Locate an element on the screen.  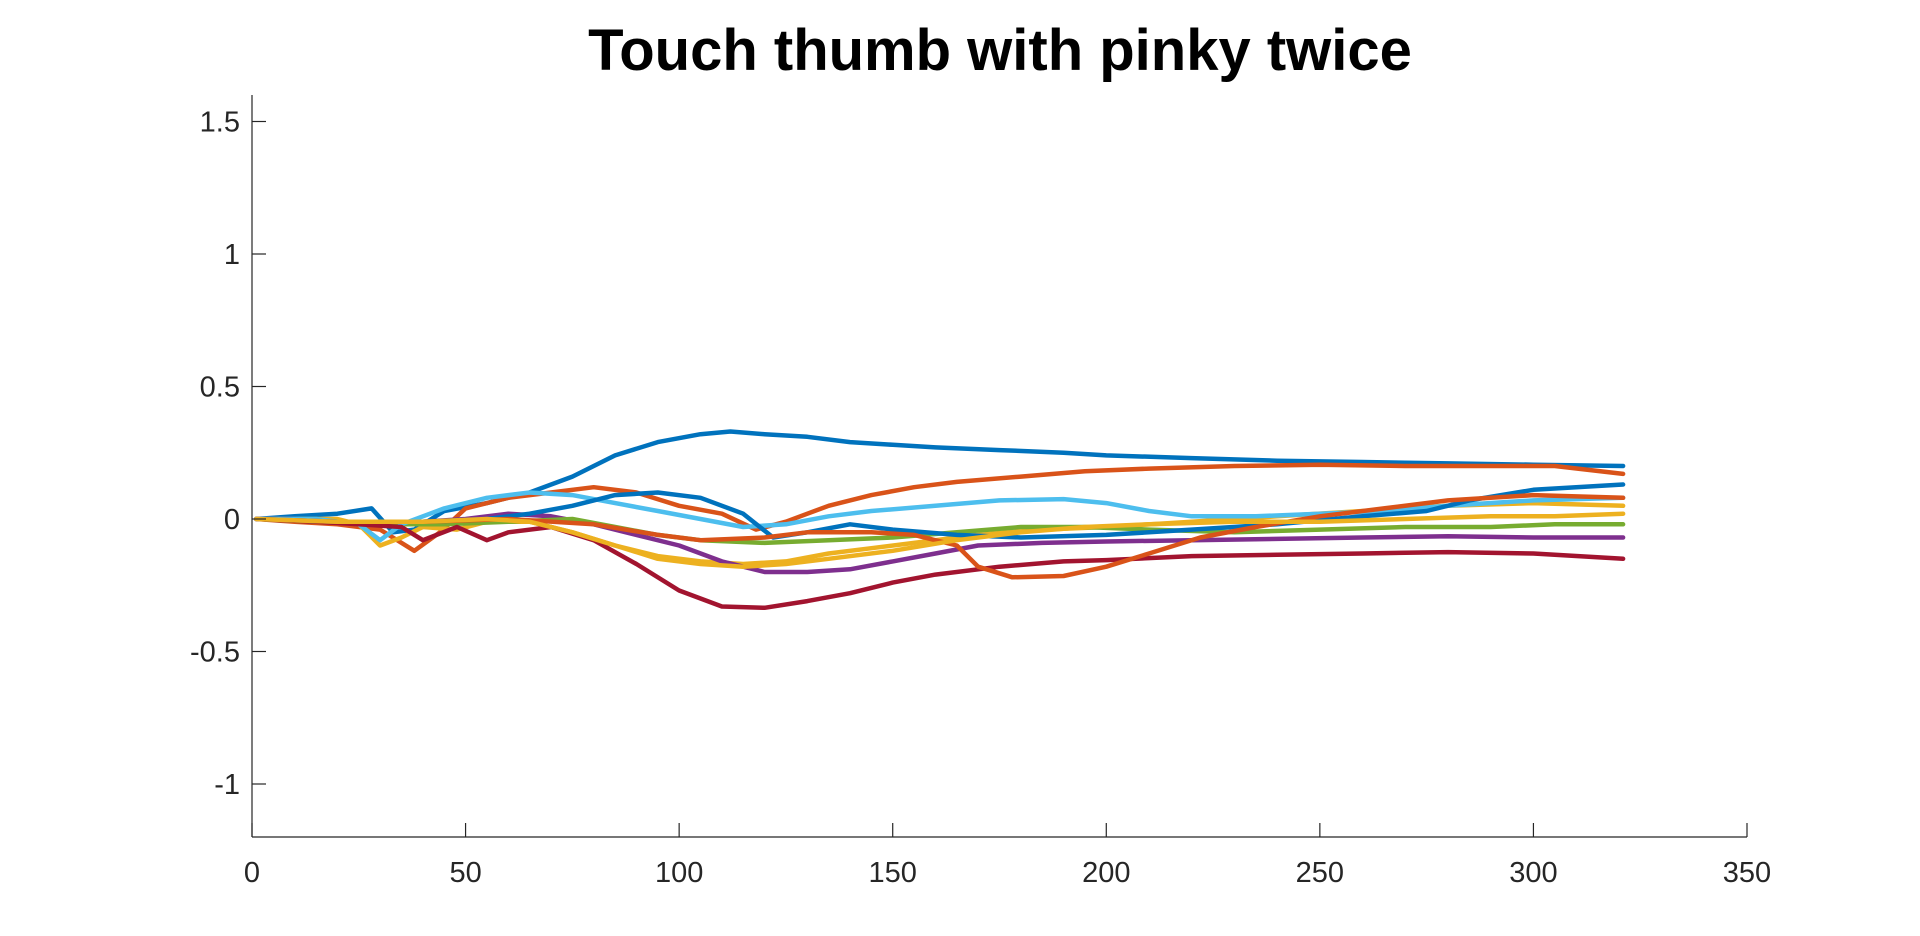
y-tick-label: -1 is located at coordinates (227, 785).